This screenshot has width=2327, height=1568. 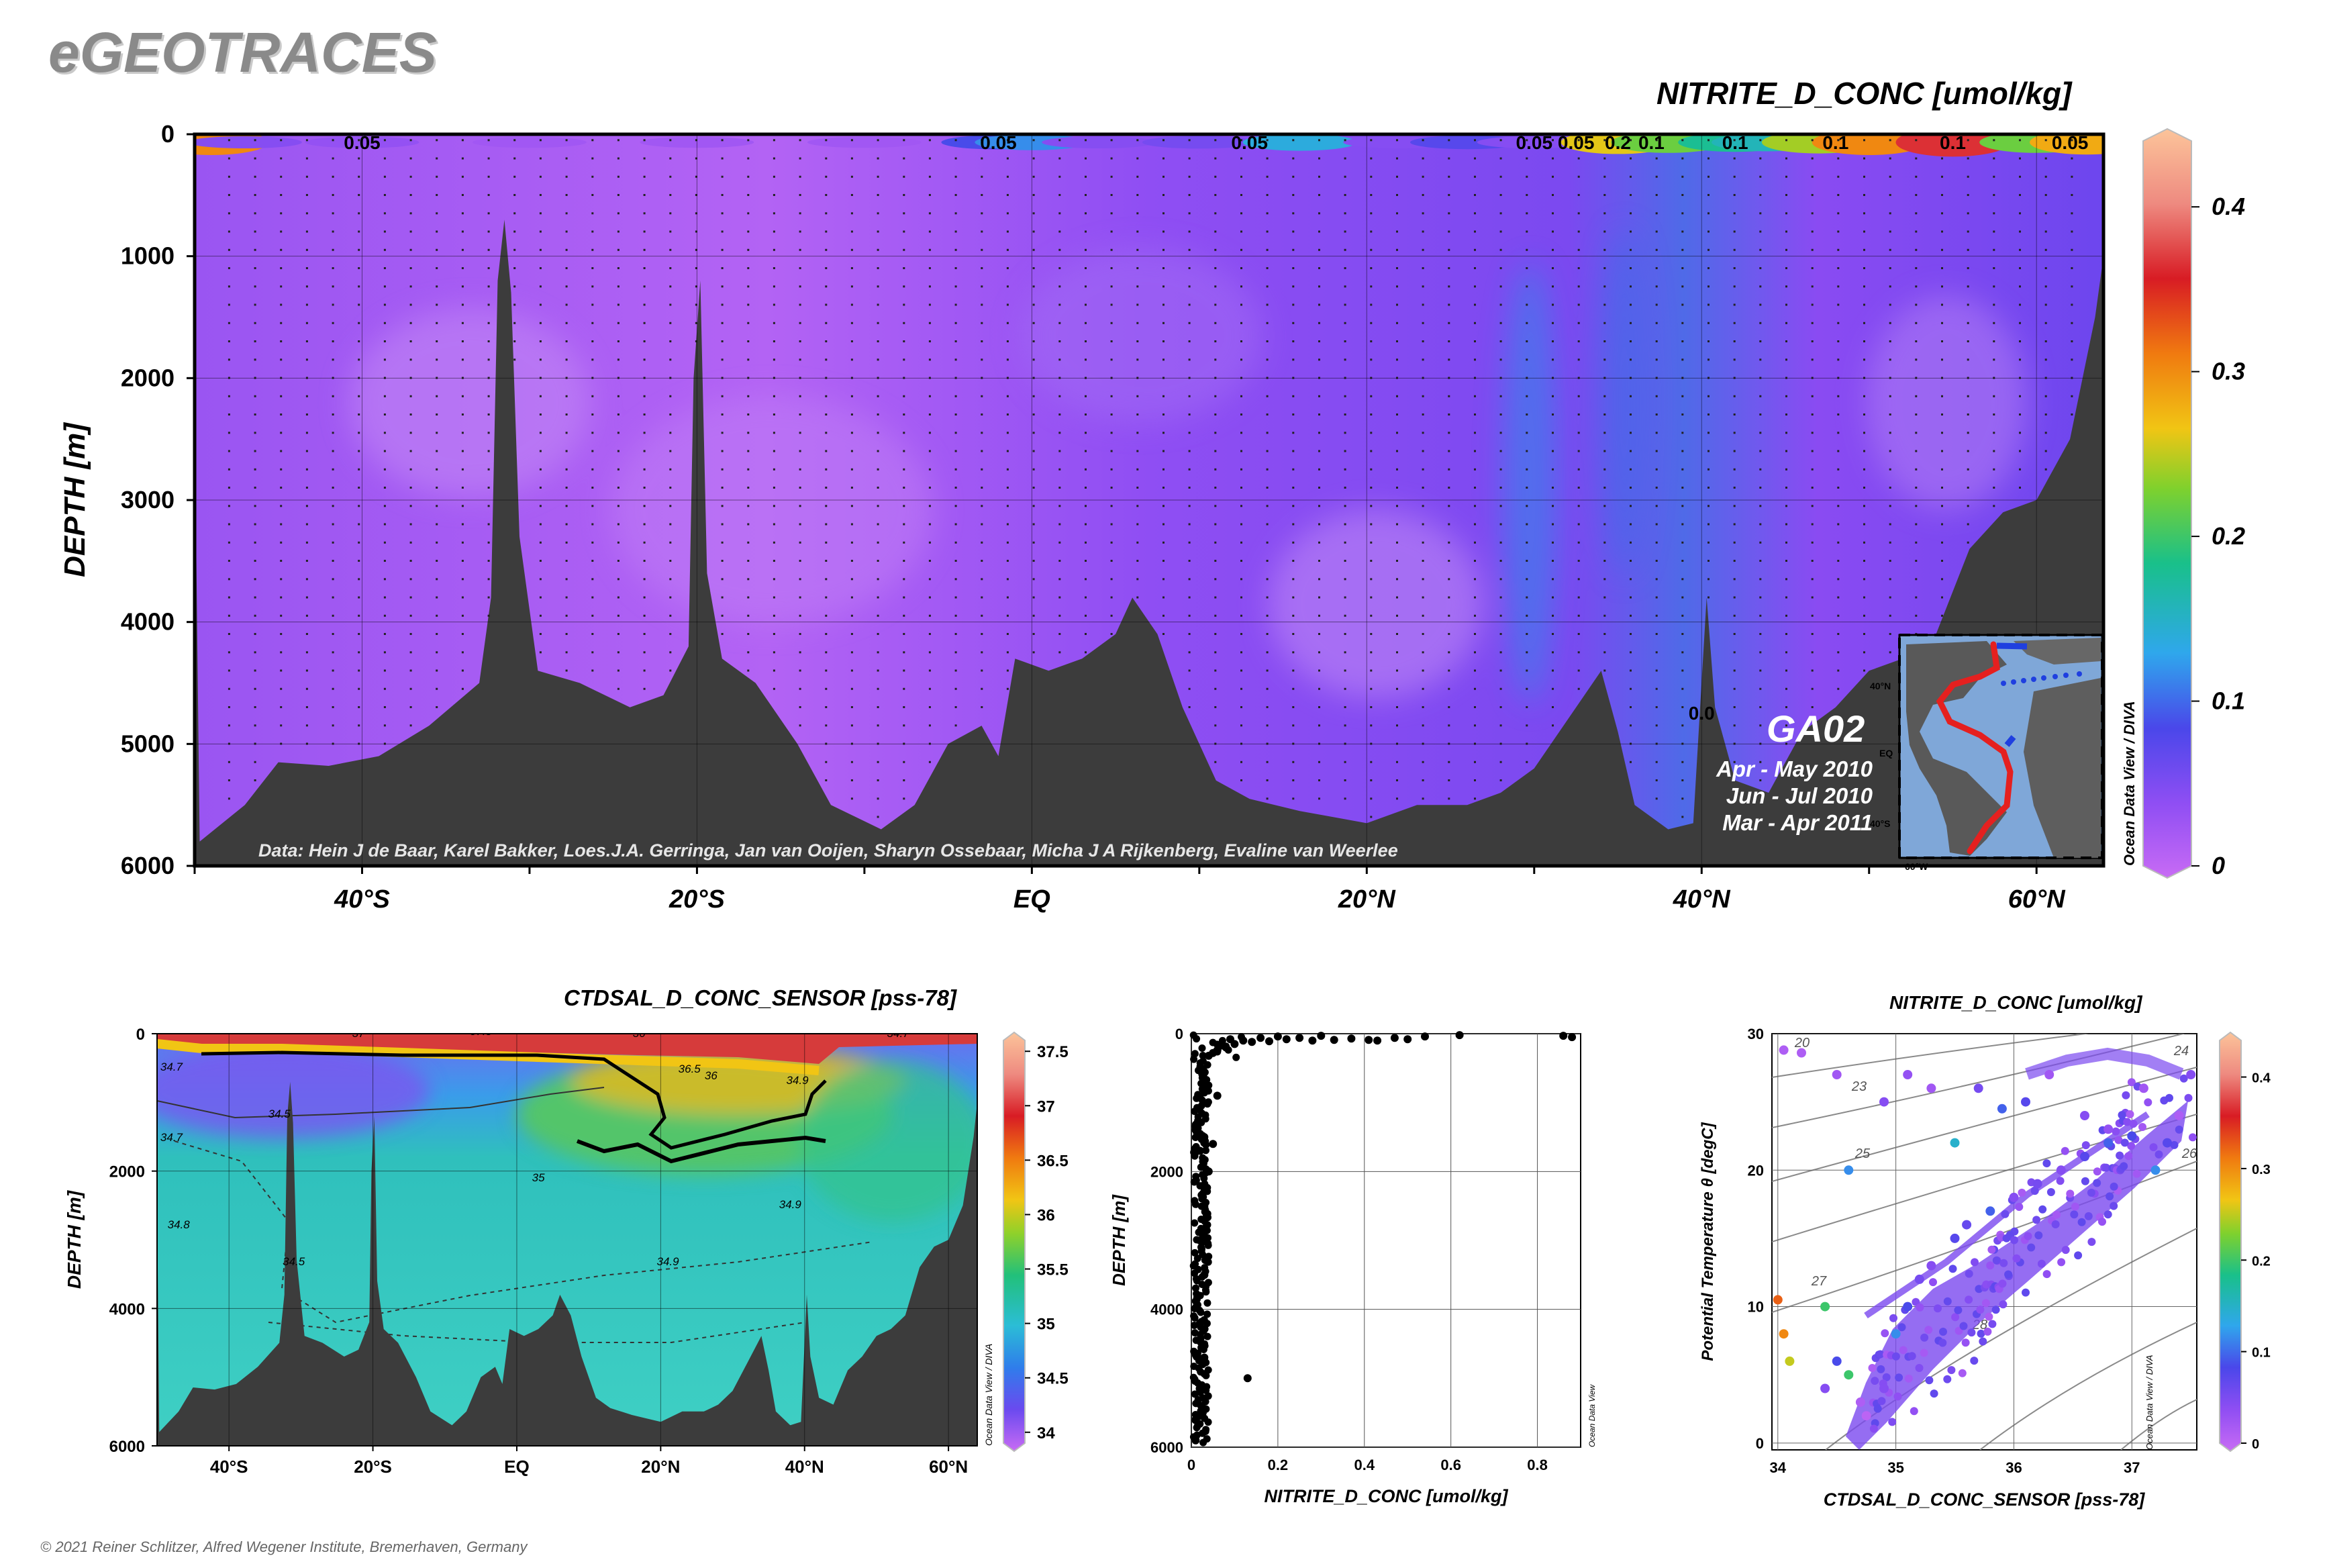 I want to click on salinity-gridlines, so click(x=567, y=1240).